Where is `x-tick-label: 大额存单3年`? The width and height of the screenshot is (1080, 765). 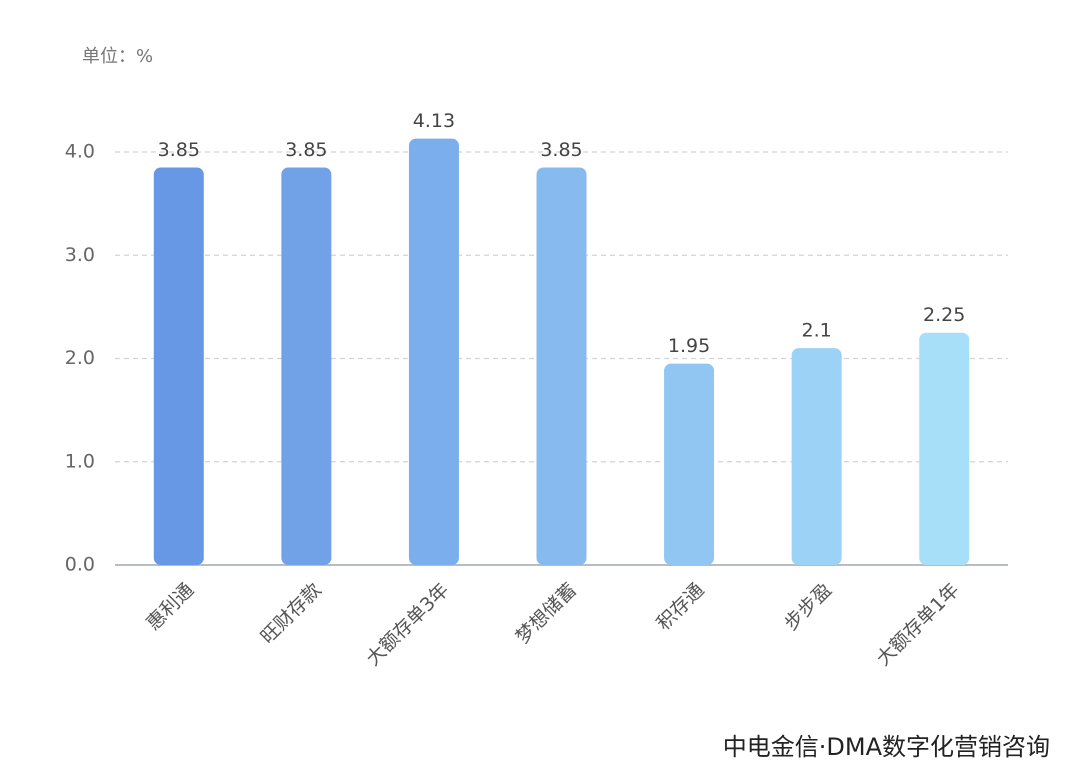
x-tick-label: 大额存单3年 is located at coordinates (407, 624).